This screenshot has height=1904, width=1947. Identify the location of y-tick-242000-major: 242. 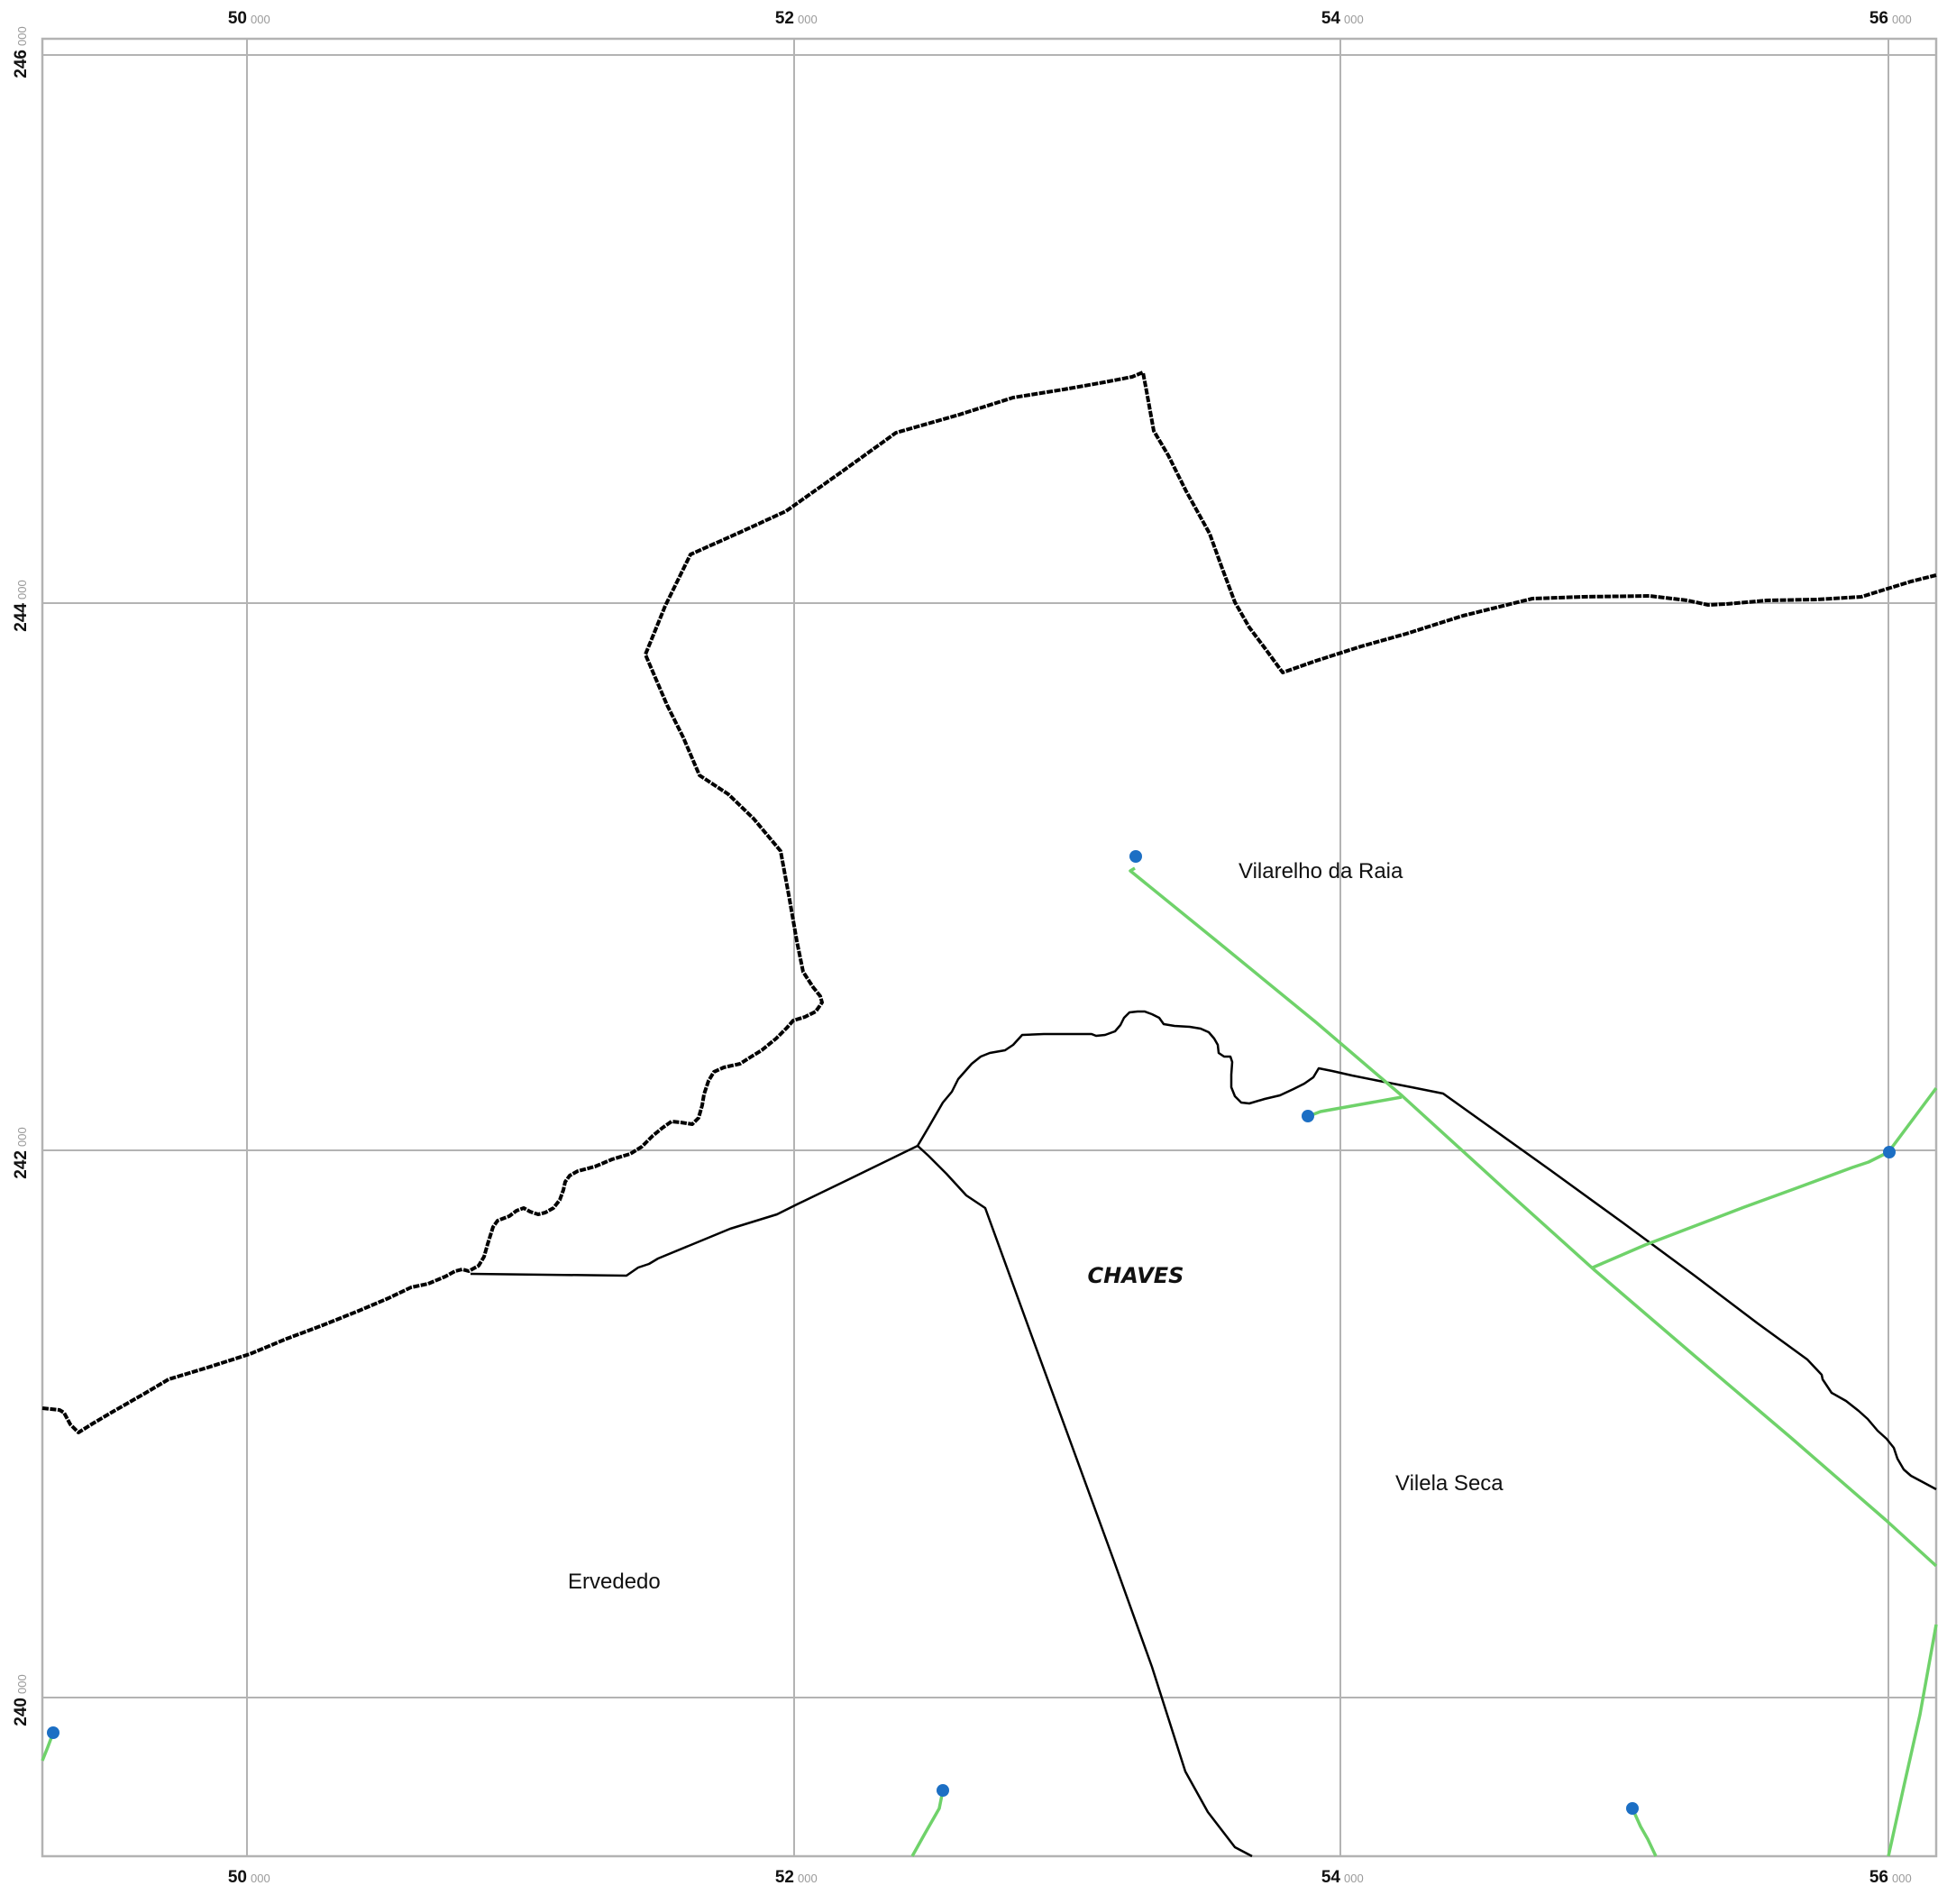
(21, 1164).